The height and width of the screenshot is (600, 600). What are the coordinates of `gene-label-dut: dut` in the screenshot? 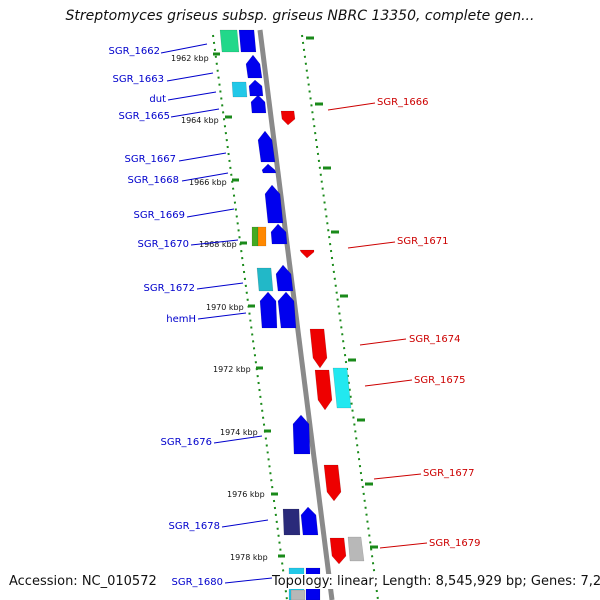 It's located at (157, 99).